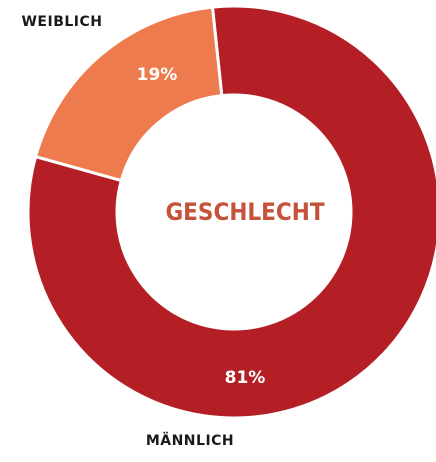  I want to click on chart-title: GESCHLECHT, so click(244, 212).